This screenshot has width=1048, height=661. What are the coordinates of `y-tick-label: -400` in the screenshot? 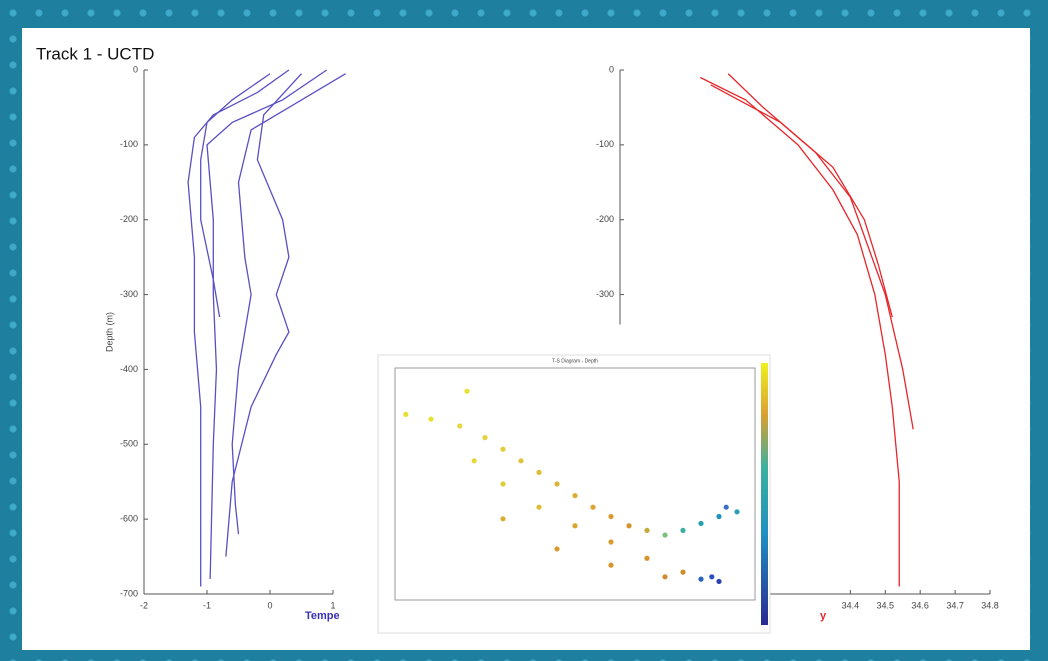 It's located at (129, 369).